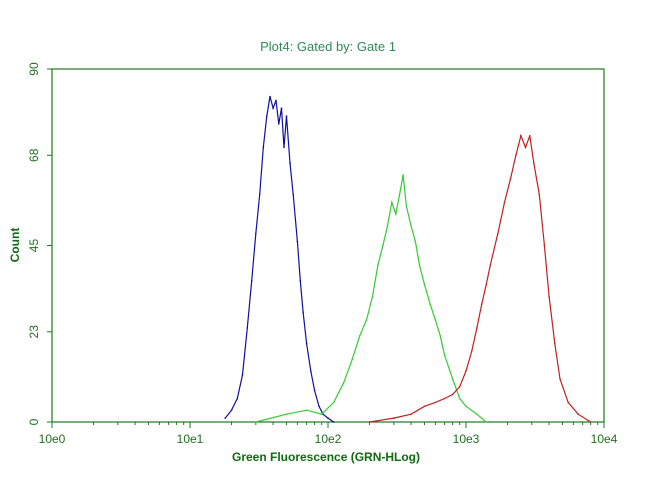 The height and width of the screenshot is (488, 650). I want to click on y-axis-label: Count, so click(15, 245).